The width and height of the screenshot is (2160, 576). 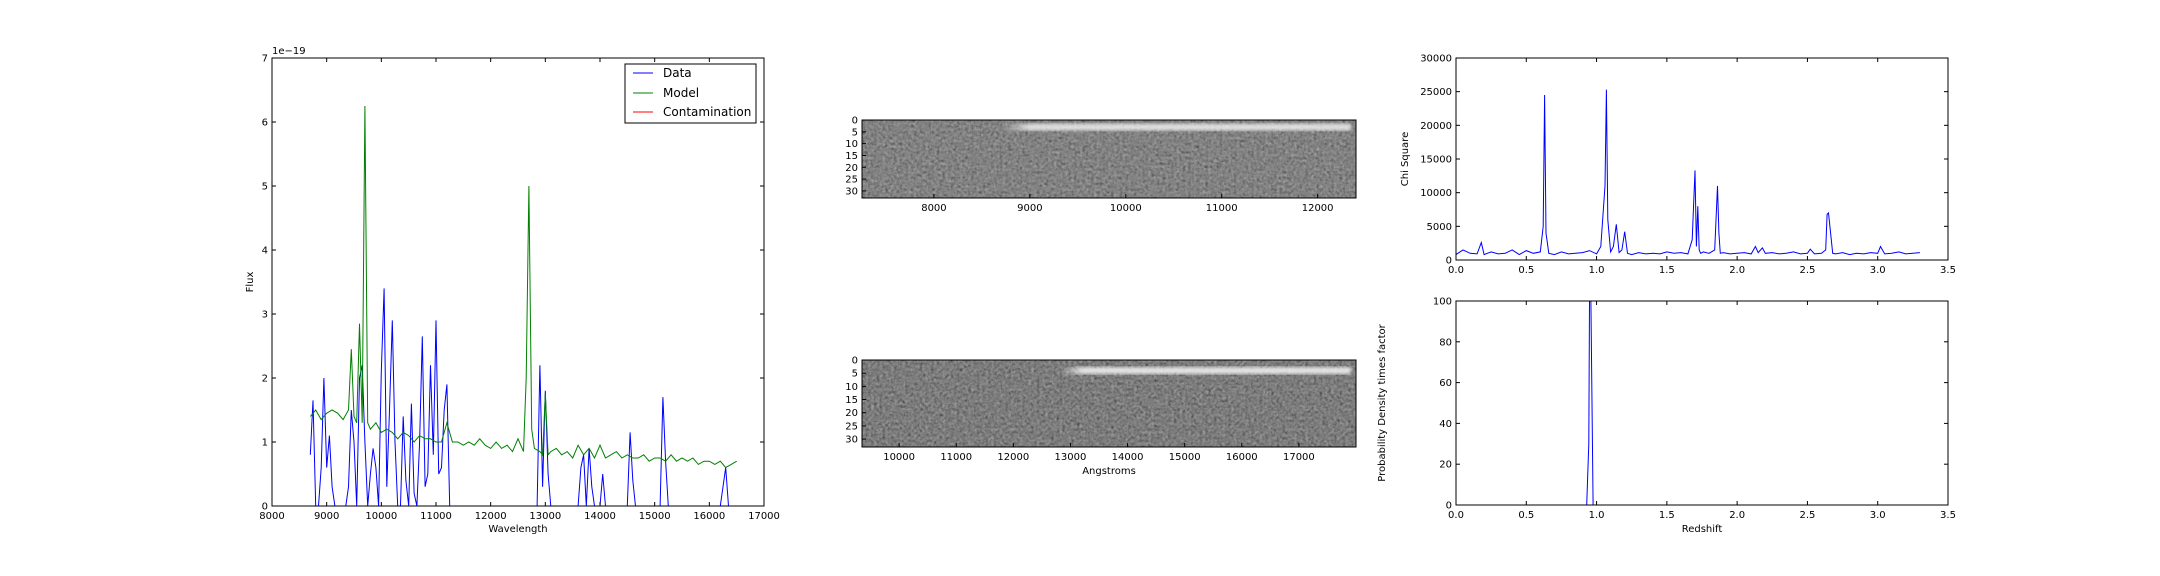 What do you see at coordinates (1445, 383) in the screenshot?
I see `y-tick-label: 60` at bounding box center [1445, 383].